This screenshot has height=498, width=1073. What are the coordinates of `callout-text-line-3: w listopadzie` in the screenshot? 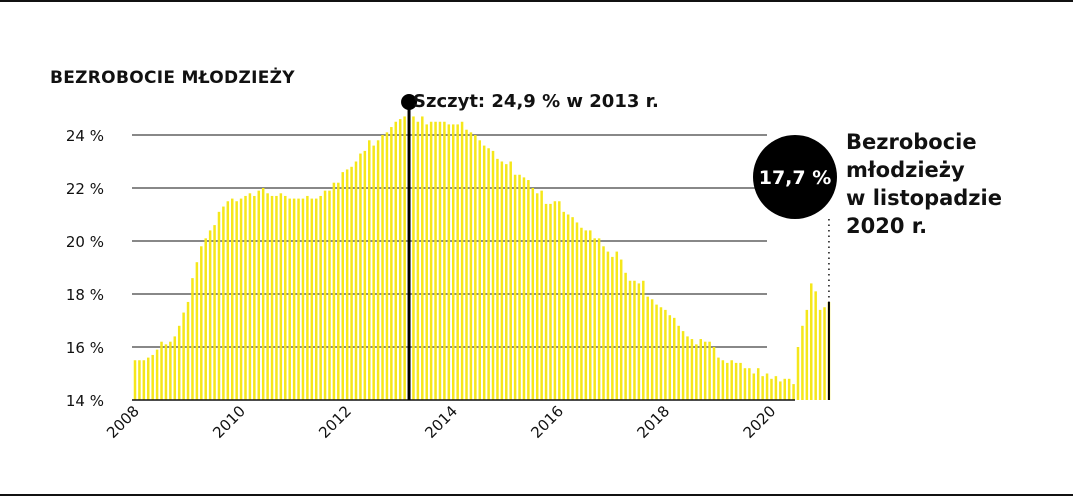 It's located at (924, 198).